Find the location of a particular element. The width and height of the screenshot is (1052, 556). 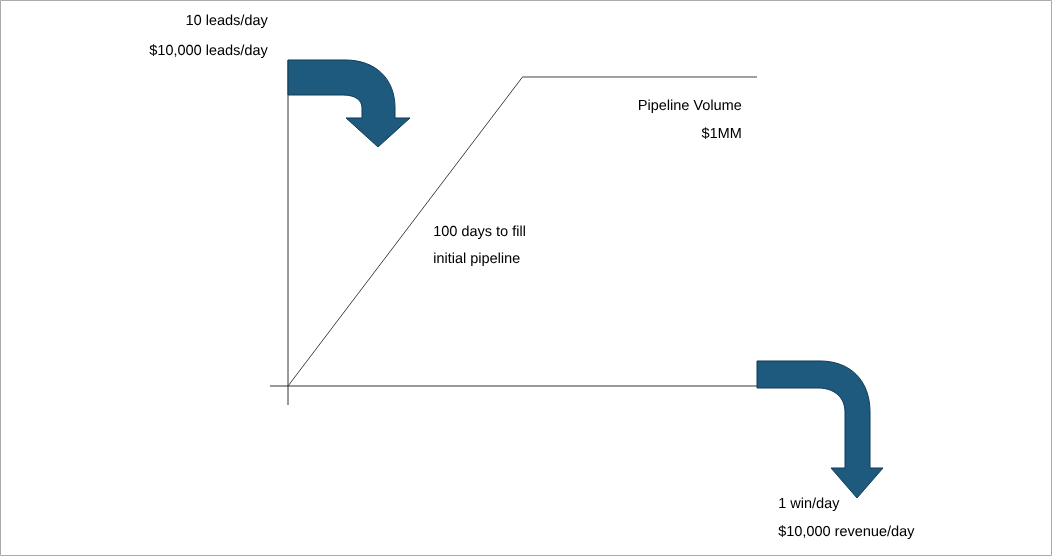

annotation: 100 days to fill is located at coordinates (479, 232).